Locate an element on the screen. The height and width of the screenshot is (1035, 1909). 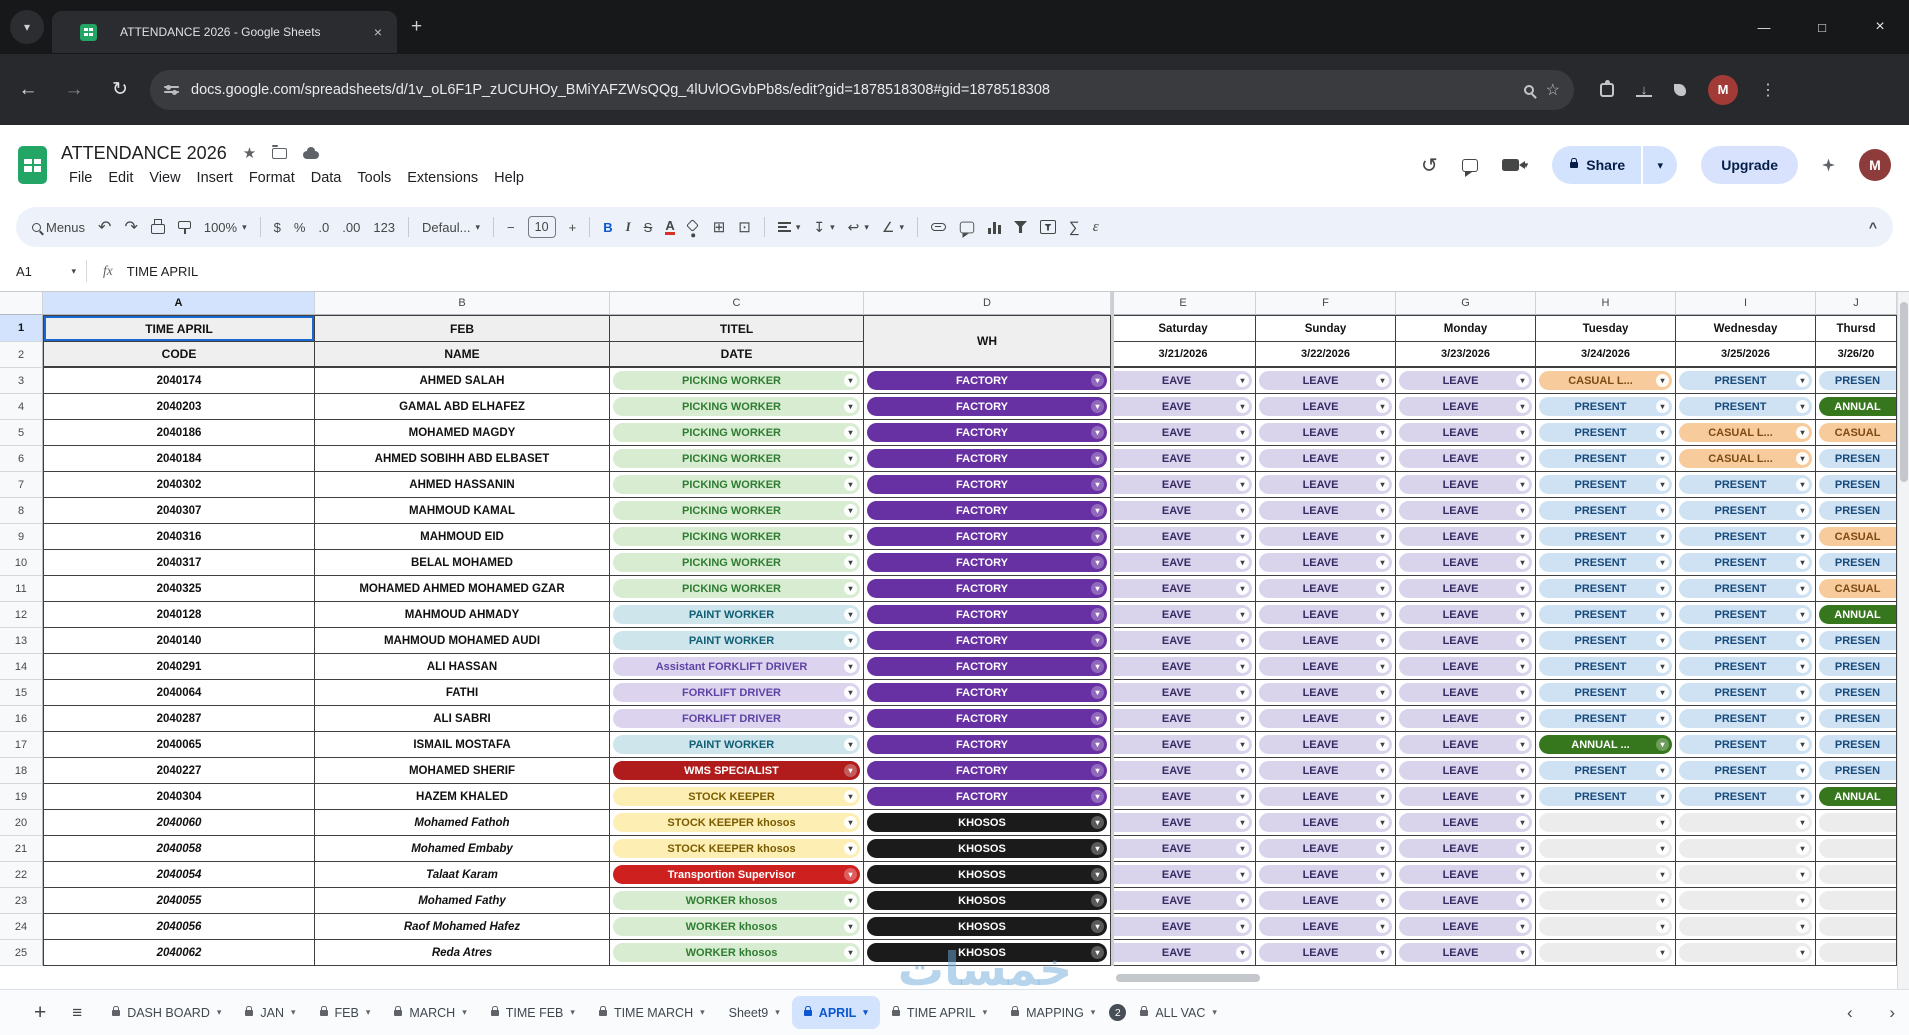
code-cell: 2040054 is located at coordinates (179, 875).